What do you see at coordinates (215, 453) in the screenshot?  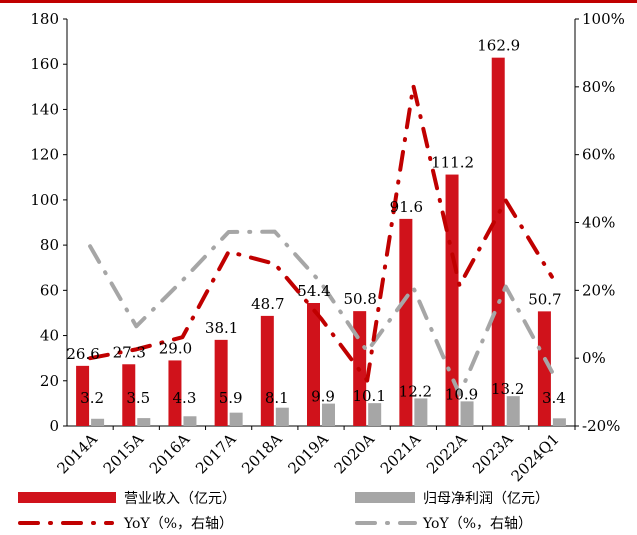 I see `x-tick-label: 2017A` at bounding box center [215, 453].